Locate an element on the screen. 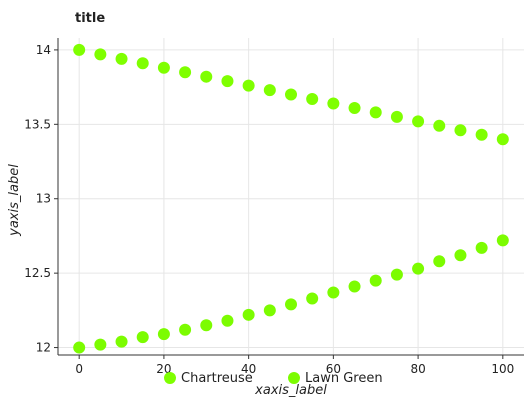 Image resolution: width=529 pixels, height=400 pixels. legend-label: Chartreuse is located at coordinates (217, 378).